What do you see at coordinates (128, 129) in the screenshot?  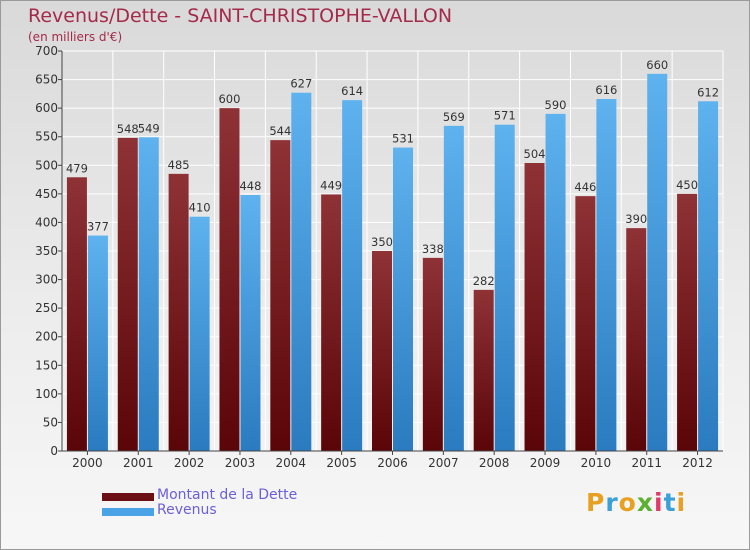 I see `data-label-dette: 548` at bounding box center [128, 129].